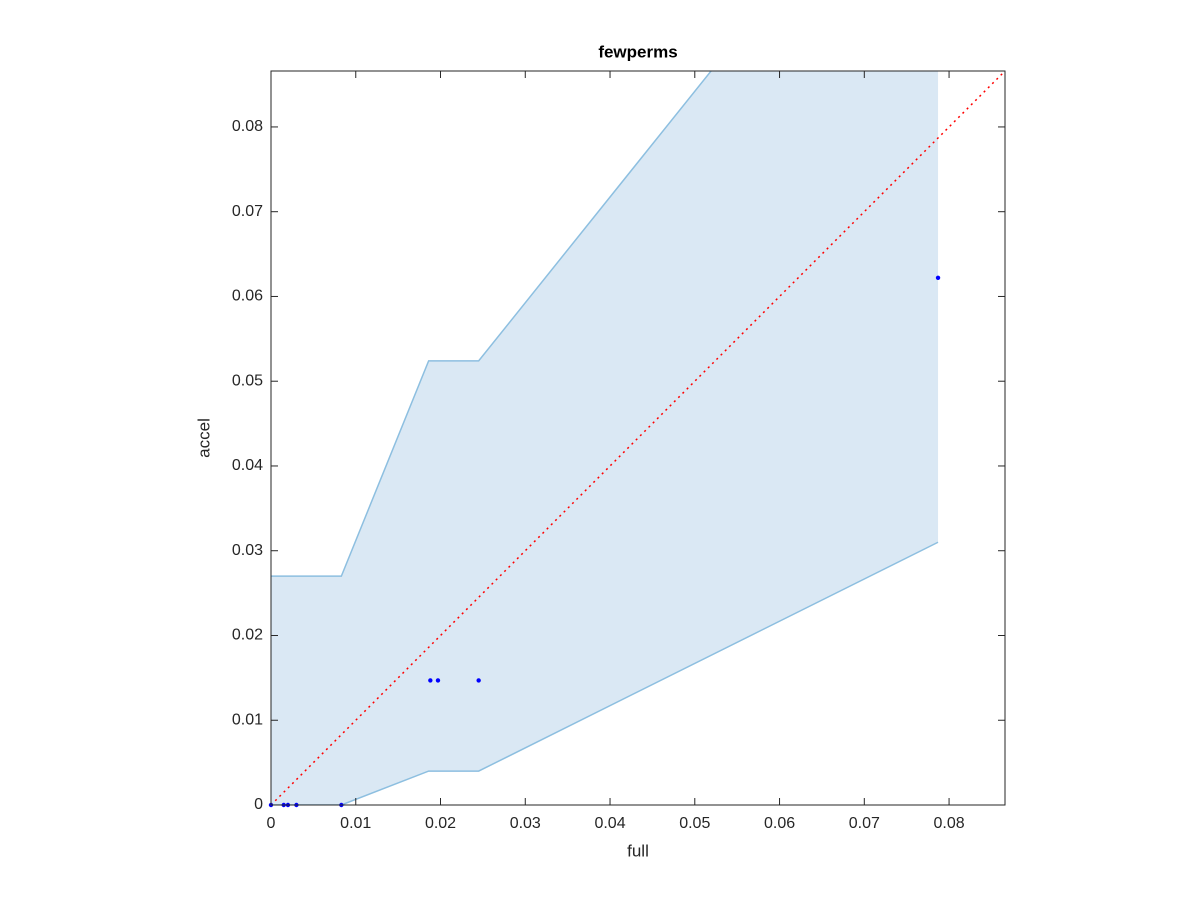 The height and width of the screenshot is (905, 1200). What do you see at coordinates (948, 823) in the screenshot?
I see `x-tick-label: 0.08` at bounding box center [948, 823].